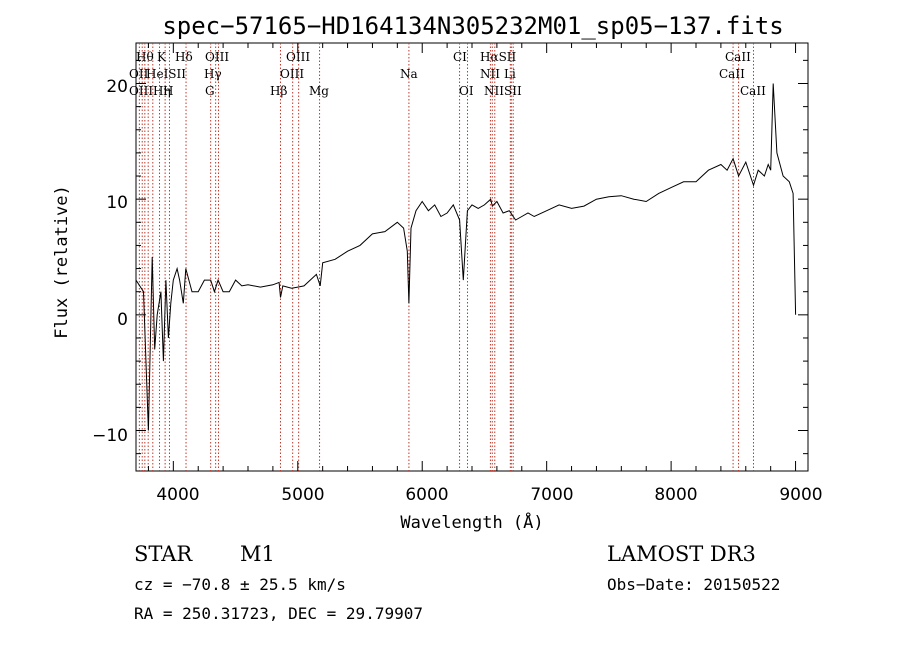  Describe the element at coordinates (117, 87) in the screenshot. I see `y-tick-label: 20` at that location.